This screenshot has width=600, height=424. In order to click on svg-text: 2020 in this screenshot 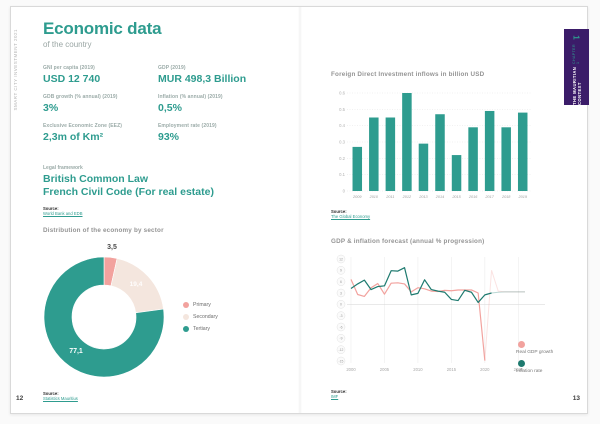, I will do `click(485, 369)`.